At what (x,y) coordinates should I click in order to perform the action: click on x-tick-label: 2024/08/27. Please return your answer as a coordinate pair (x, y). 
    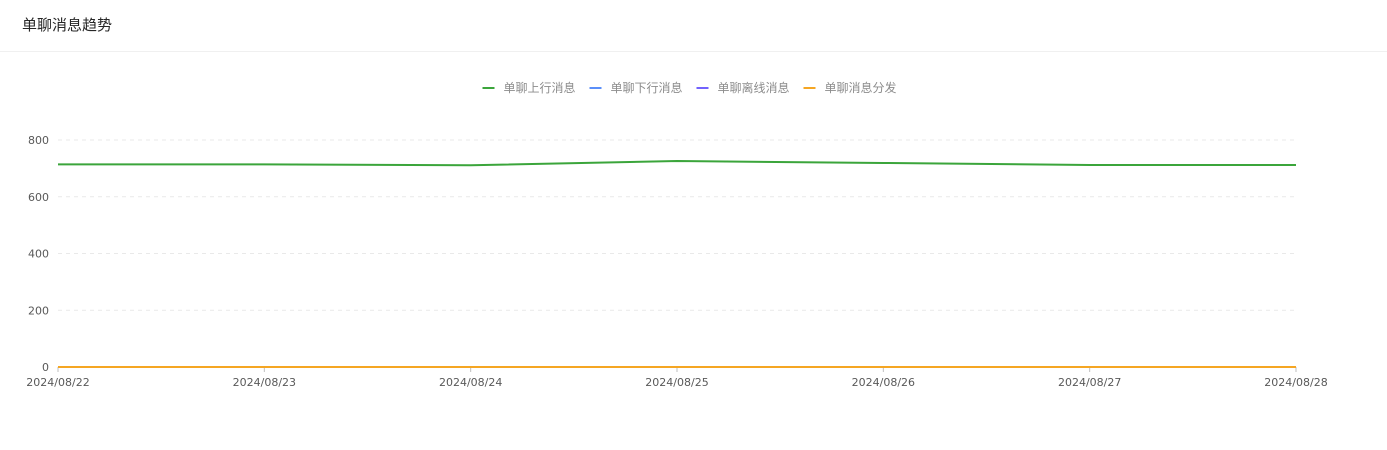
    Looking at the image, I should click on (1089, 382).